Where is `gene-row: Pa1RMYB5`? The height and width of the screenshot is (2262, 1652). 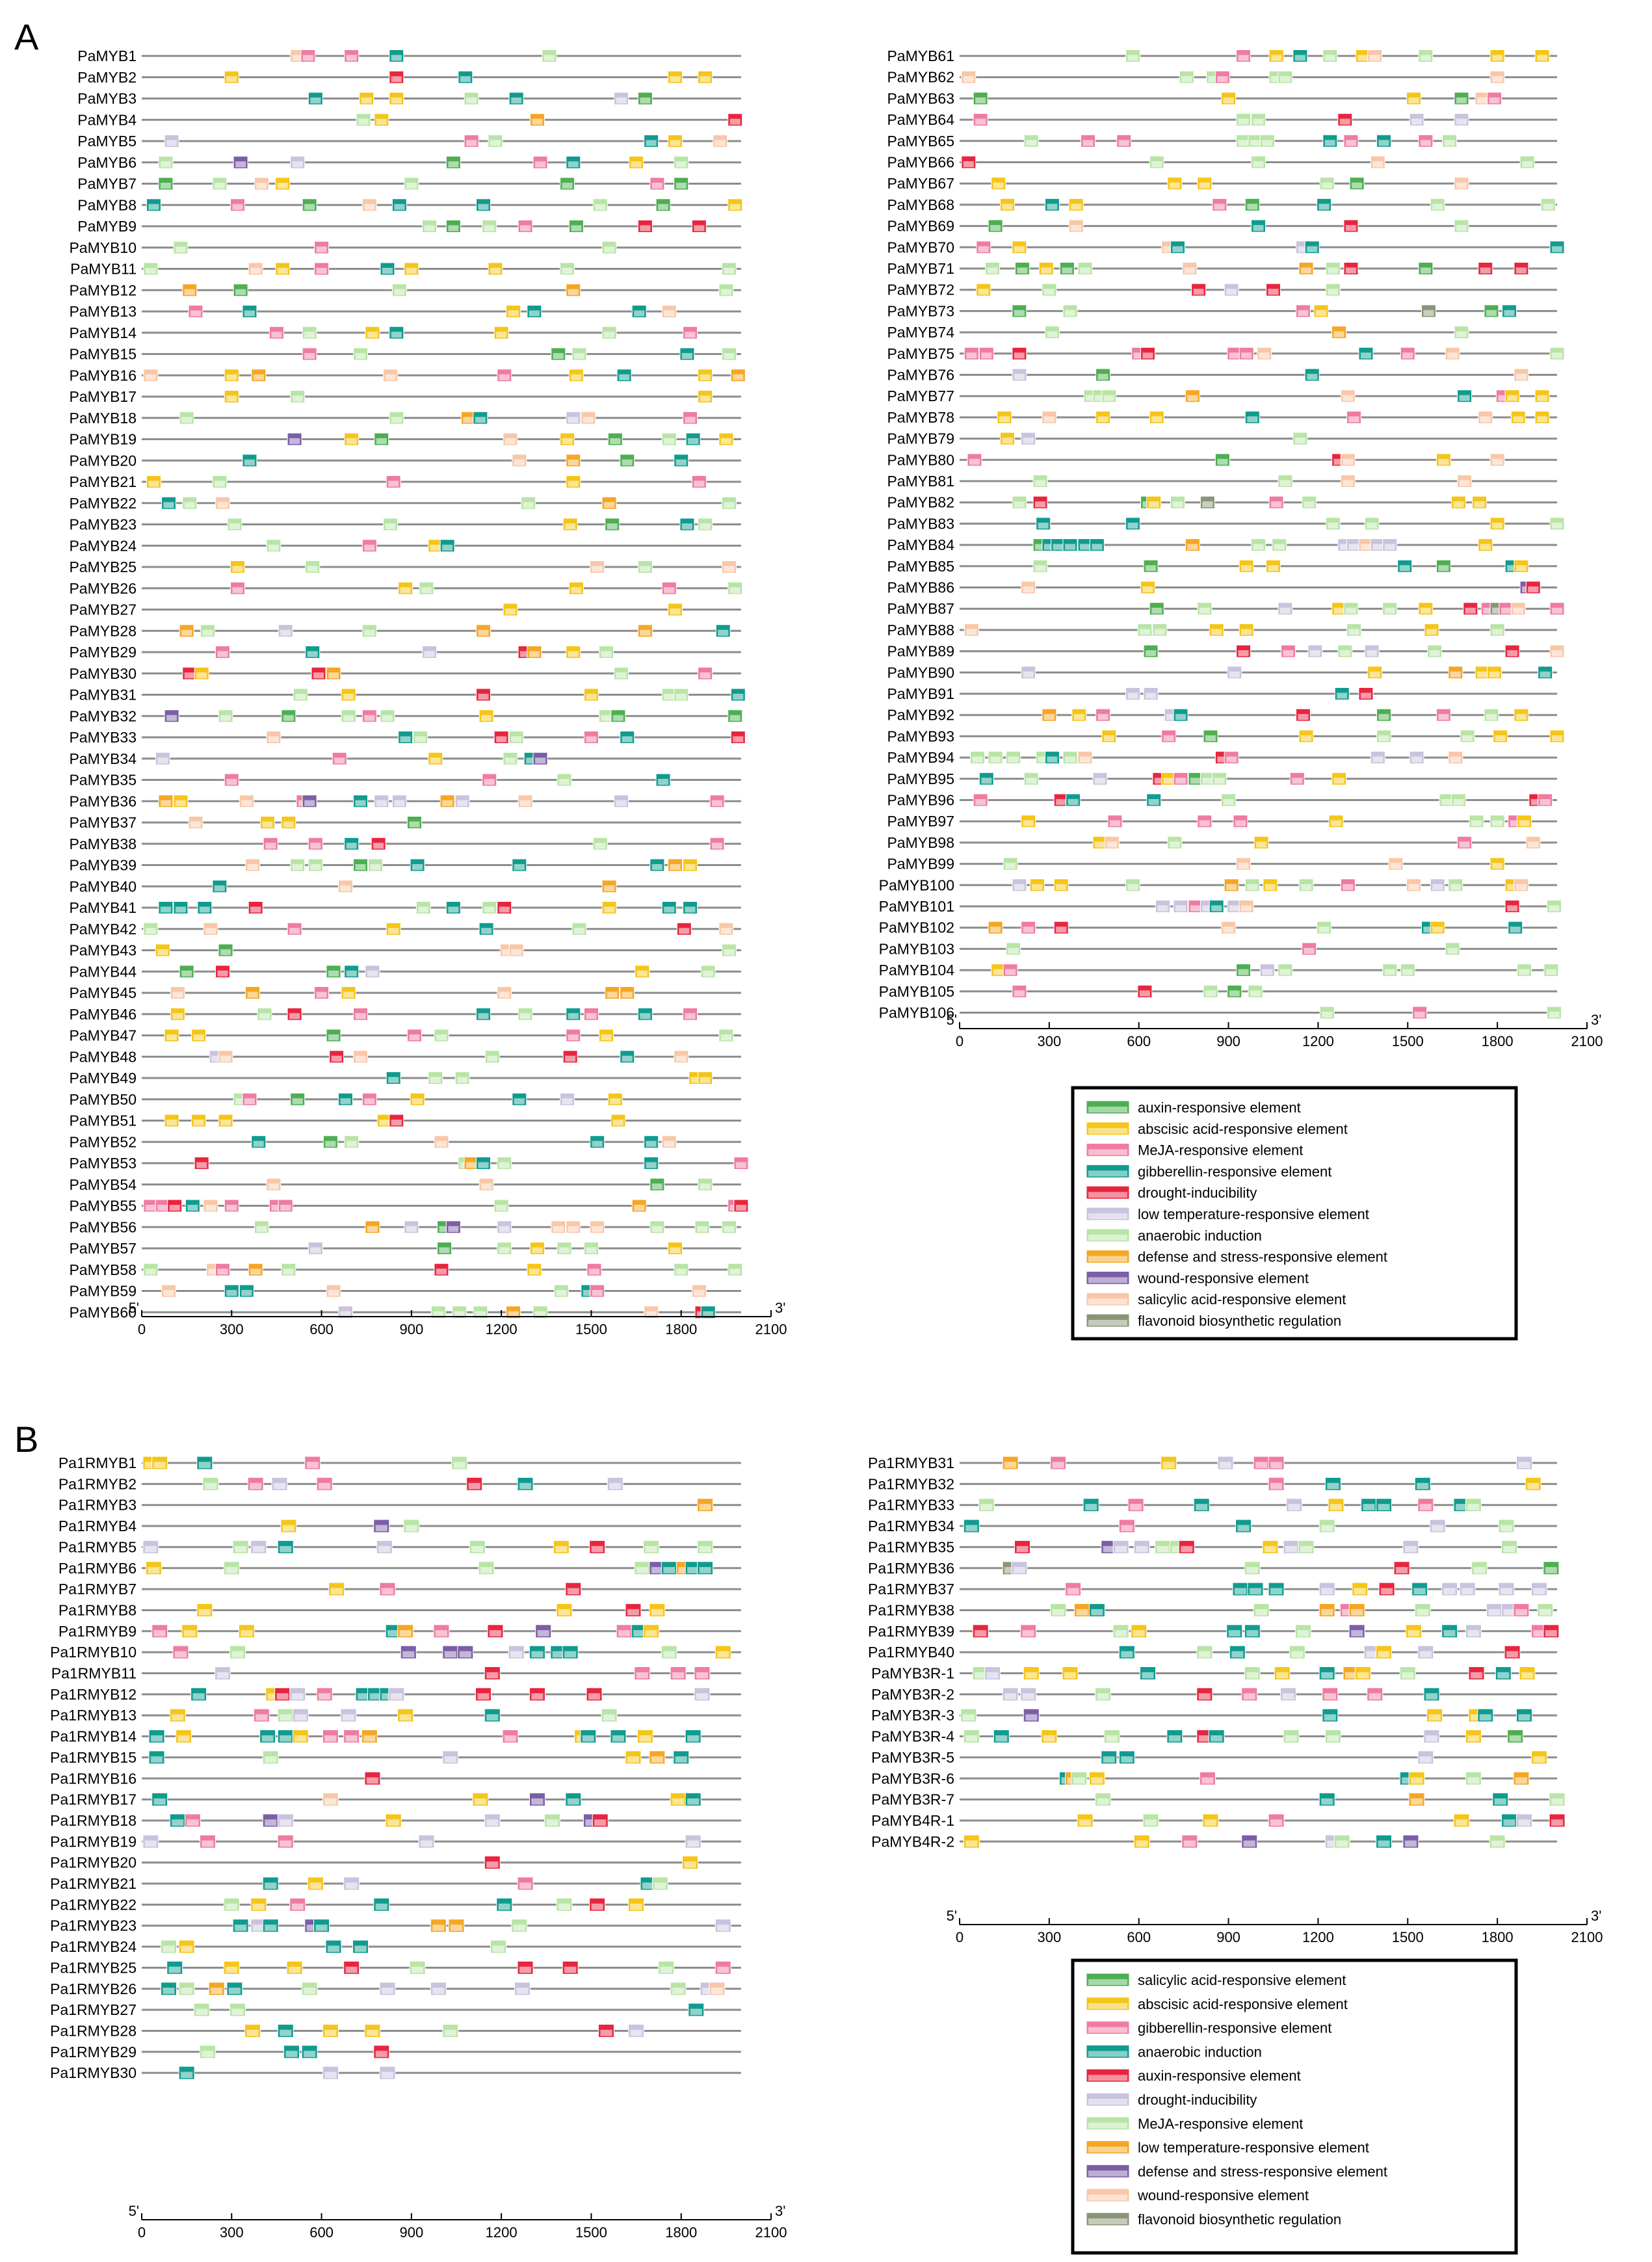
gene-row: Pa1RMYB5 is located at coordinates (400, 1547).